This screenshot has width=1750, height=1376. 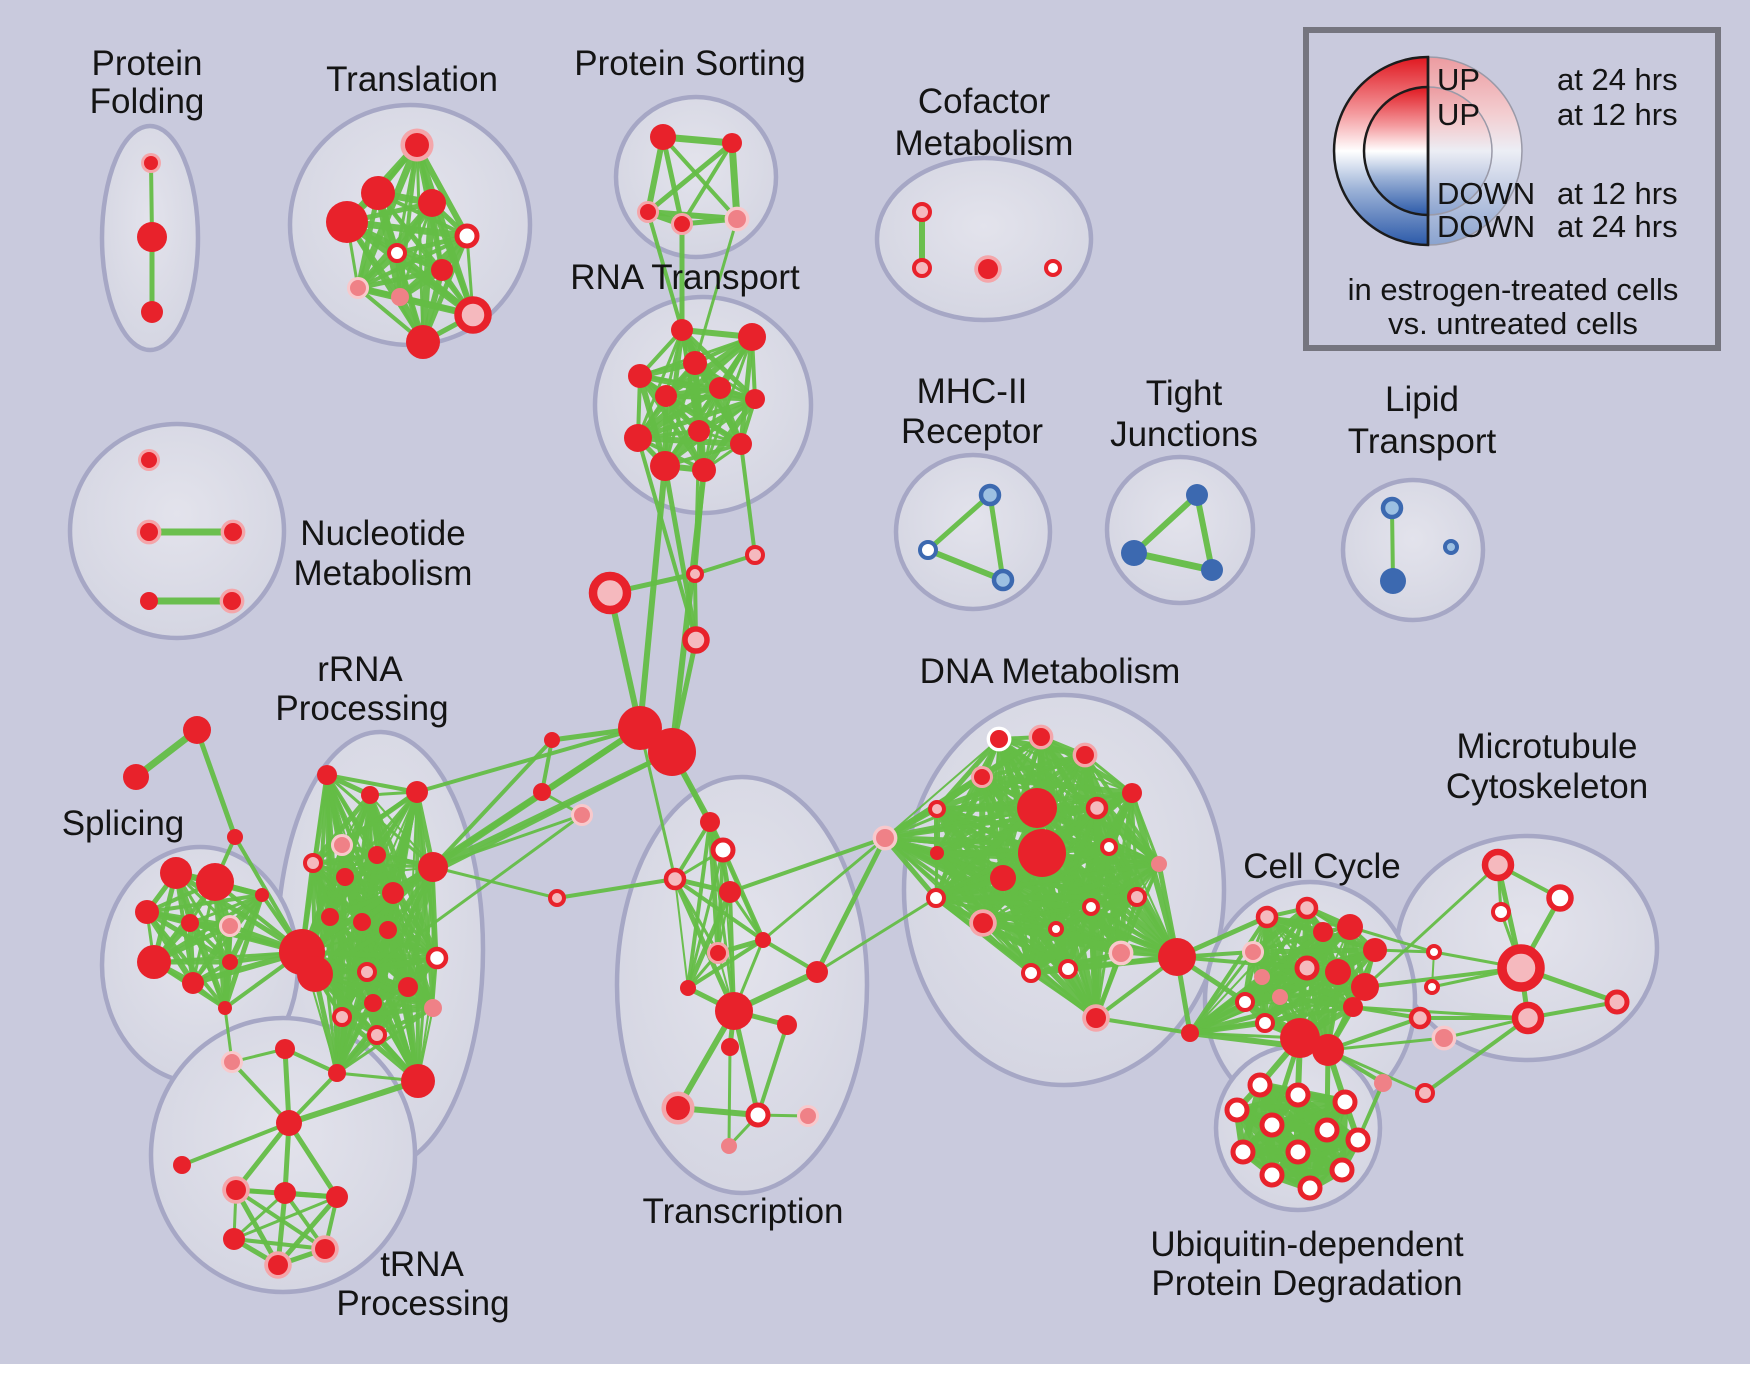 What do you see at coordinates (1375, 950) in the screenshot?
I see `network-node-C5` at bounding box center [1375, 950].